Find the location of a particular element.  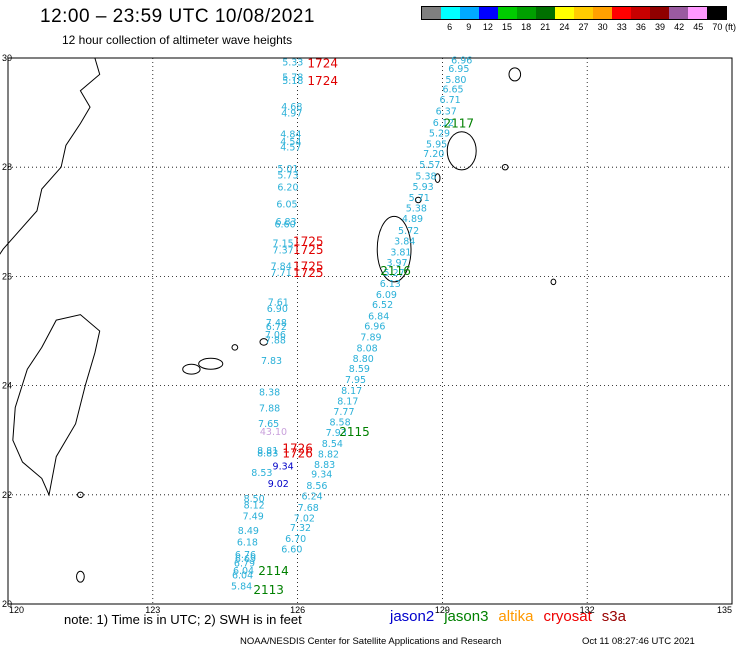

lat-tick-label: 30 is located at coordinates (7, 58).